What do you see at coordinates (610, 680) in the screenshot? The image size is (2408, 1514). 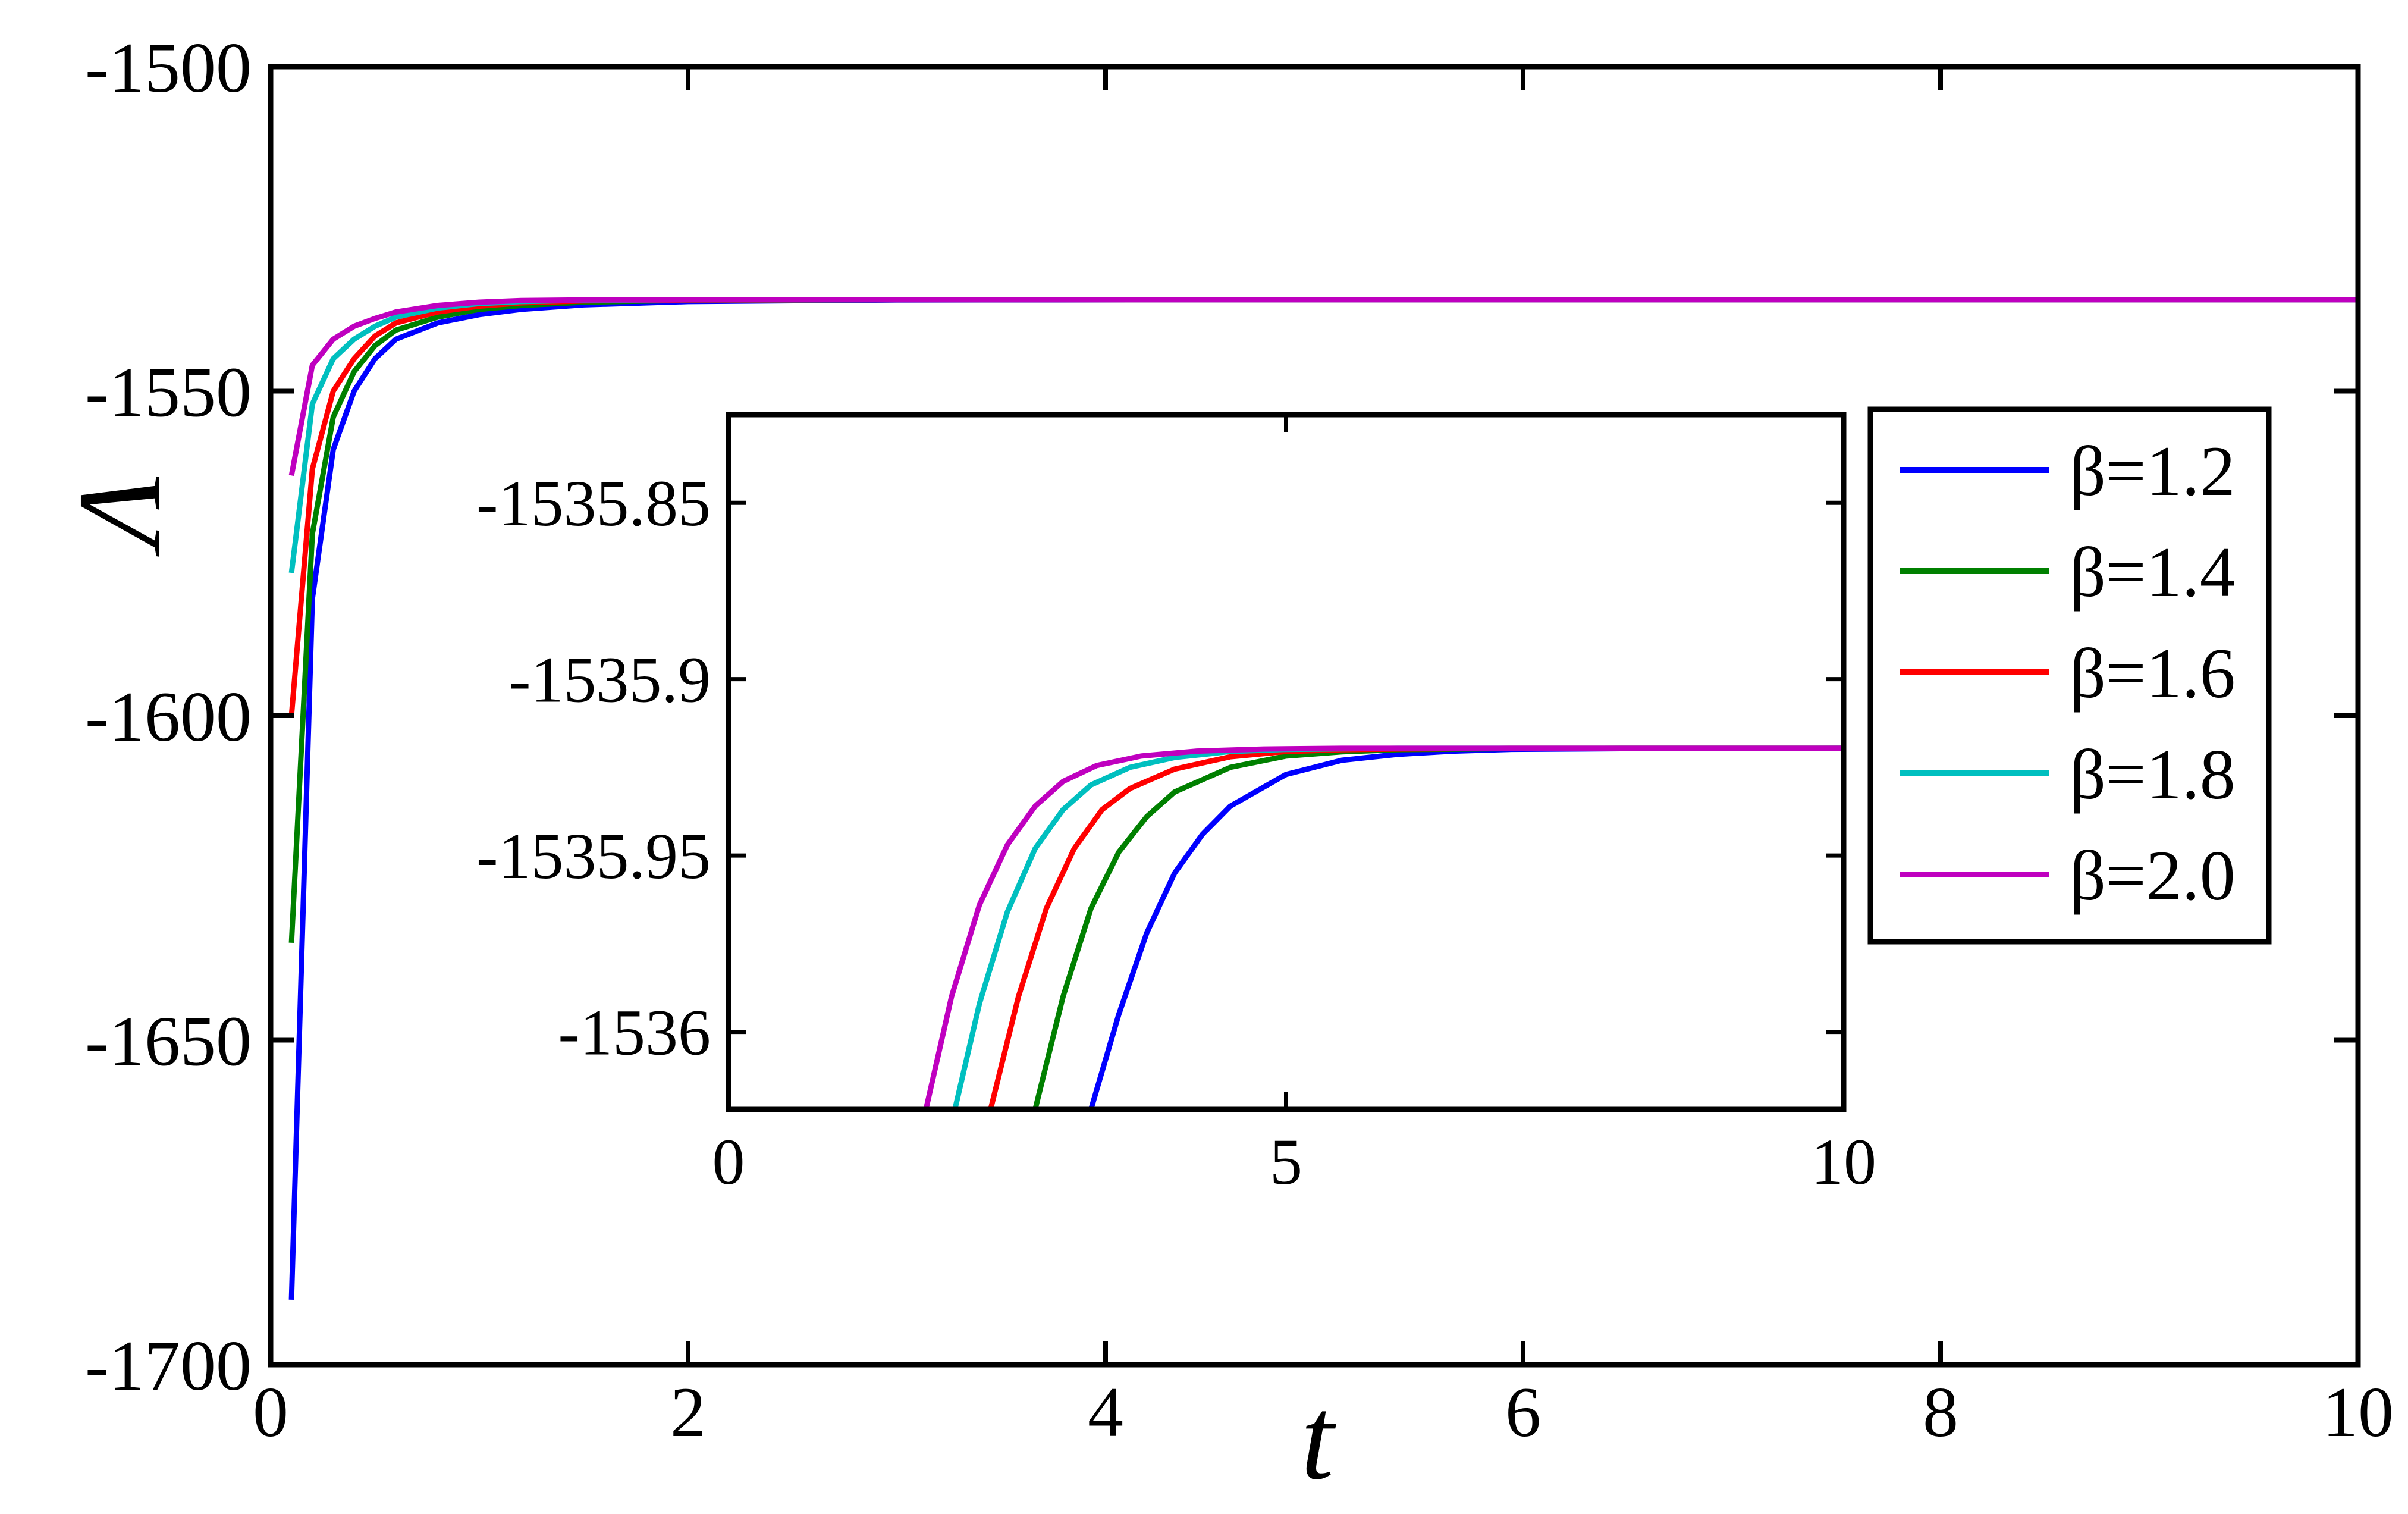 I see `inset-y-tick-label: -1535.9` at bounding box center [610, 680].